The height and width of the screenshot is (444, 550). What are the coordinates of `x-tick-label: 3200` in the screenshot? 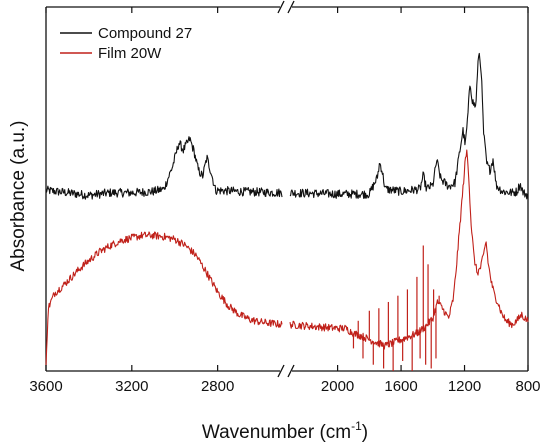 It's located at (131, 386).